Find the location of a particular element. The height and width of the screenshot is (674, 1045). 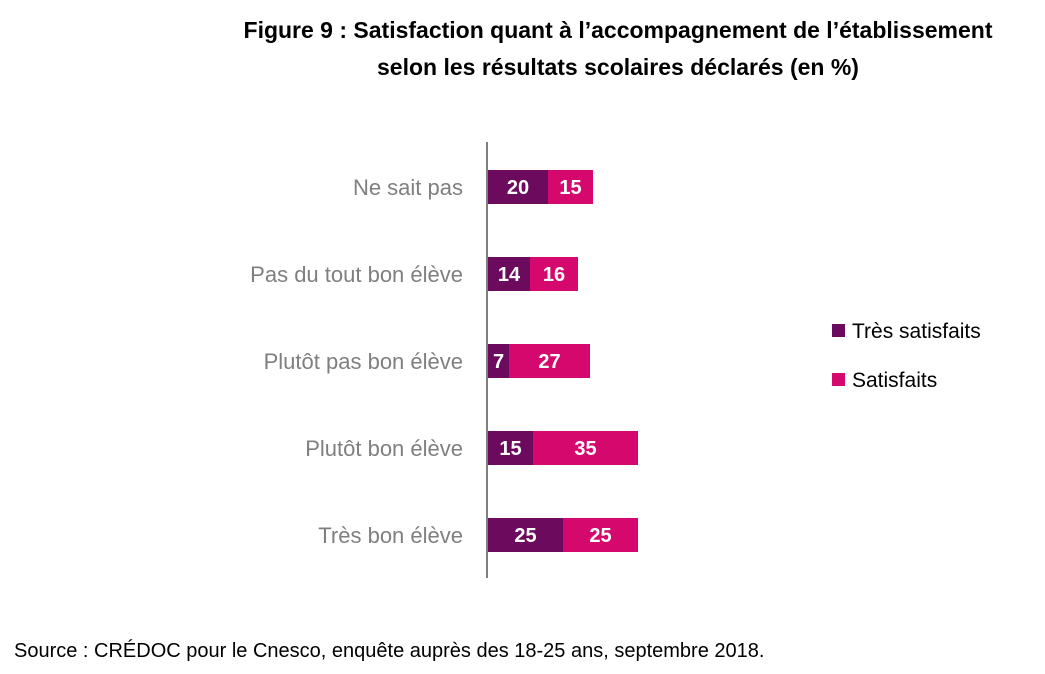

bar-value-label: 16 is located at coordinates (554, 275).